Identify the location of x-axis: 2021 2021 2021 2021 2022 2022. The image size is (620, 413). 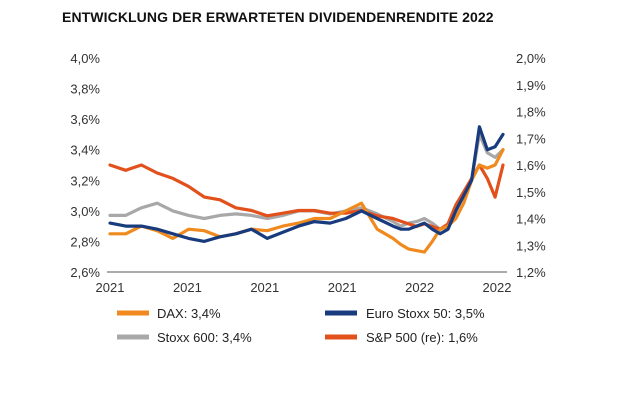
(304, 287).